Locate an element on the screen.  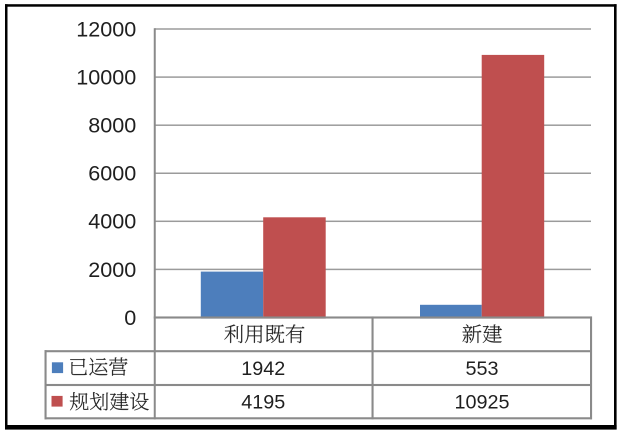
svg-text: 10925 is located at coordinates (481, 403).